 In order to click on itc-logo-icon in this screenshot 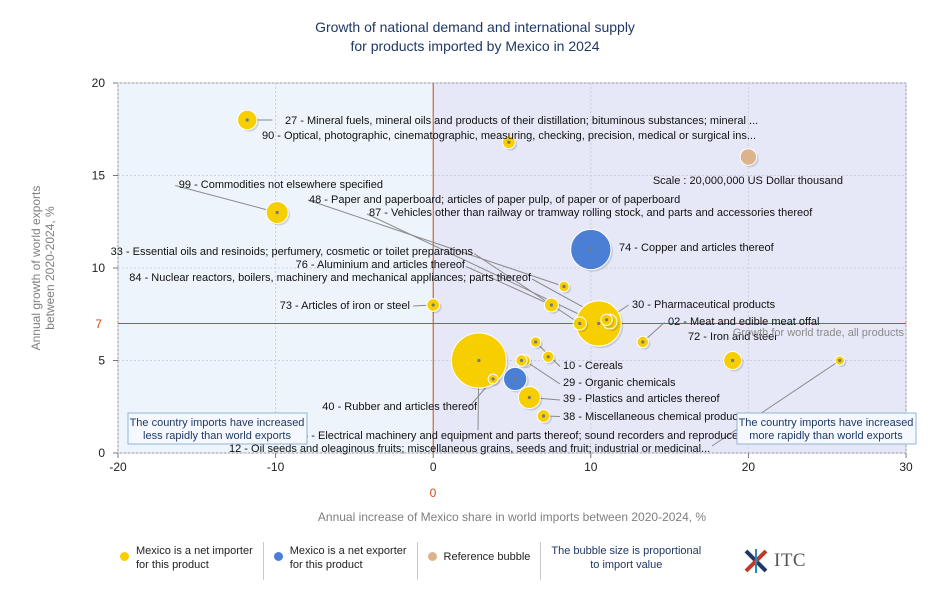, I will do `click(756, 561)`.